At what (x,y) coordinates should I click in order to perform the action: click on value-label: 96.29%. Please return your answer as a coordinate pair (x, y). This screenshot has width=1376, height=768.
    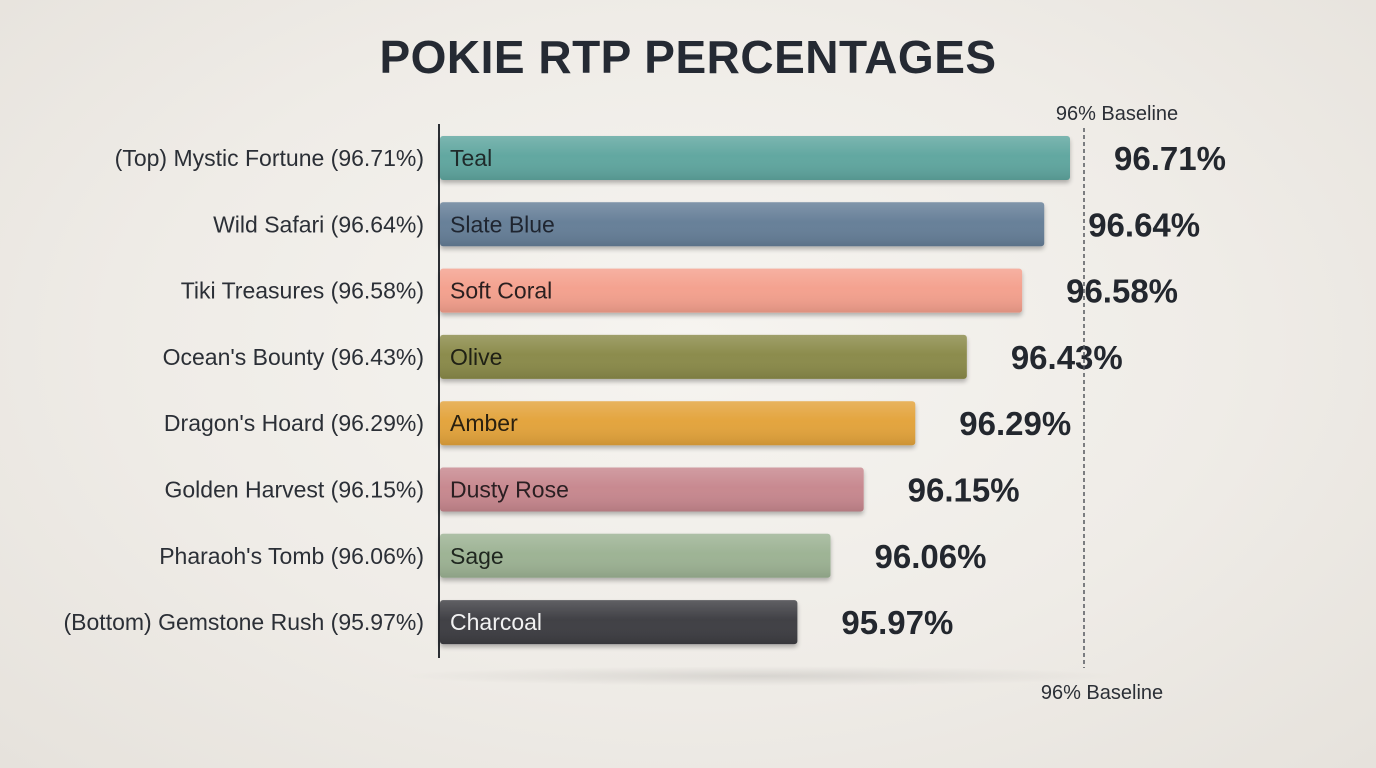
    Looking at the image, I should click on (1015, 423).